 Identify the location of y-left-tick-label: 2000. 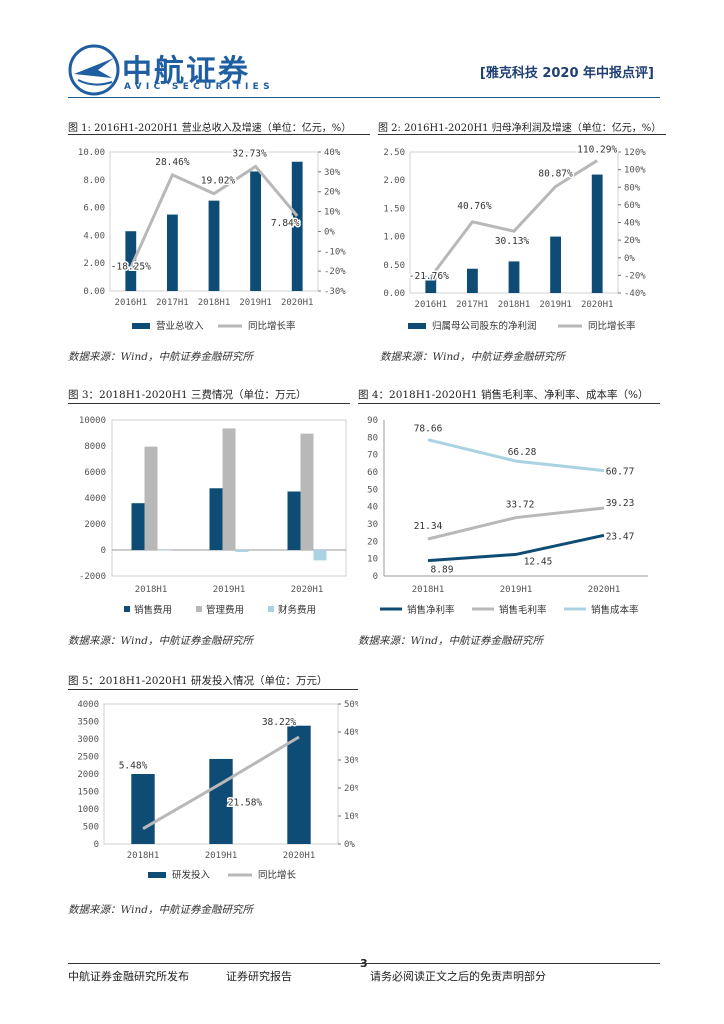
(88, 775).